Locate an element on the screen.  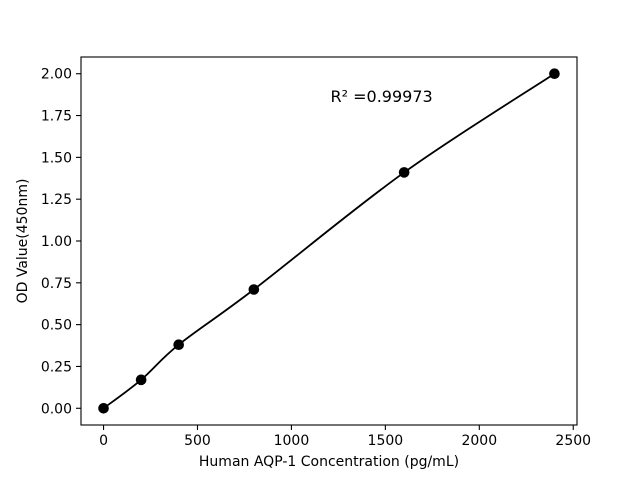
x-tick-label: 1500 is located at coordinates (386, 441).